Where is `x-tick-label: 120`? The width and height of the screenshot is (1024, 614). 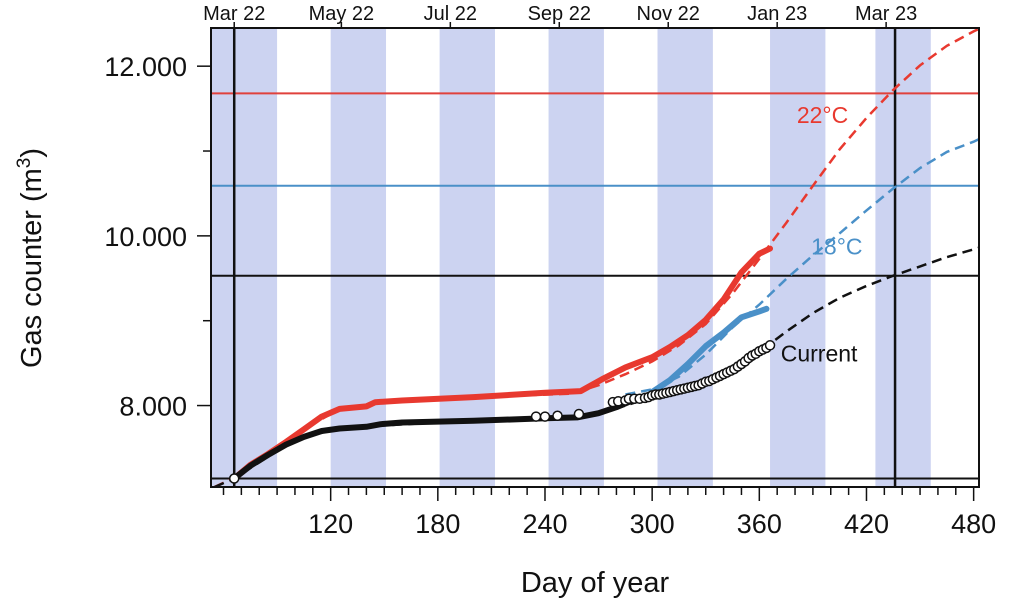
x-tick-label: 120 is located at coordinates (330, 524).